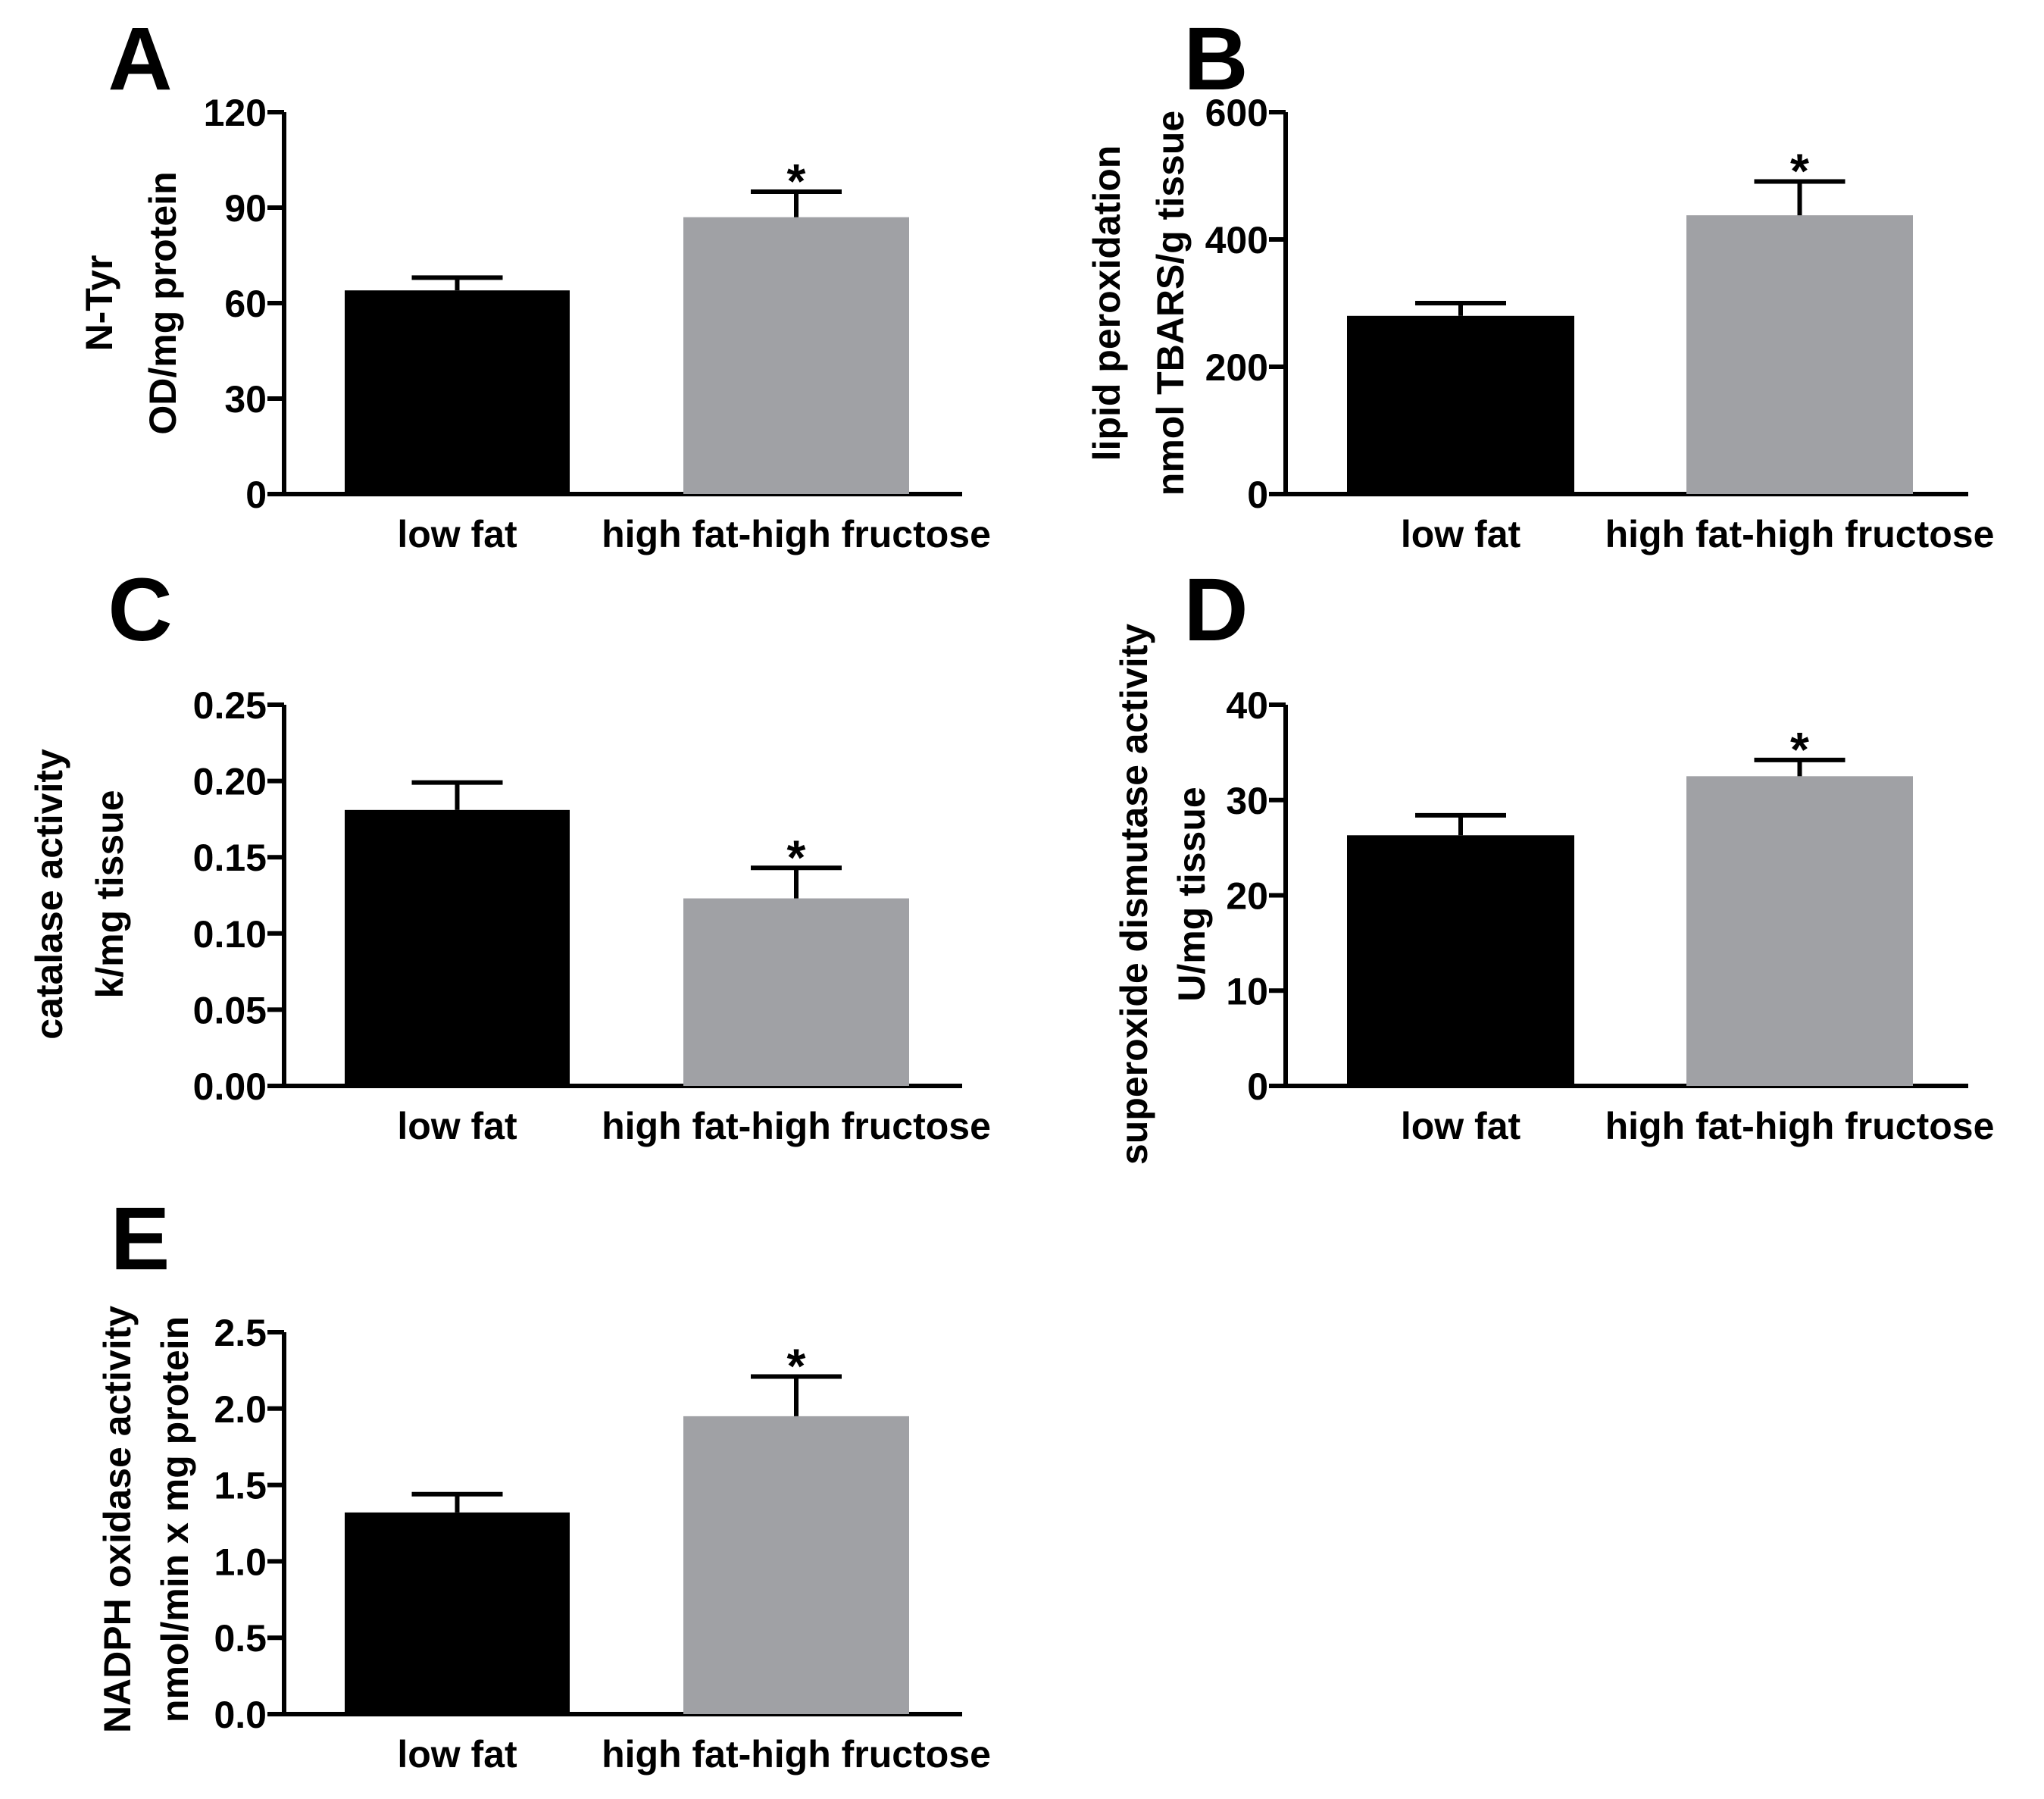 This screenshot has height=1799, width=2044. Describe the element at coordinates (235, 113) in the screenshot. I see `y-tick-label-a: 120` at that location.